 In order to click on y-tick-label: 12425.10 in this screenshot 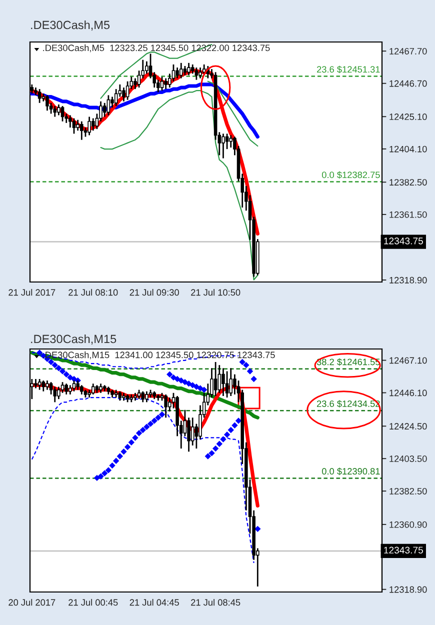, I will do `click(408, 117)`.